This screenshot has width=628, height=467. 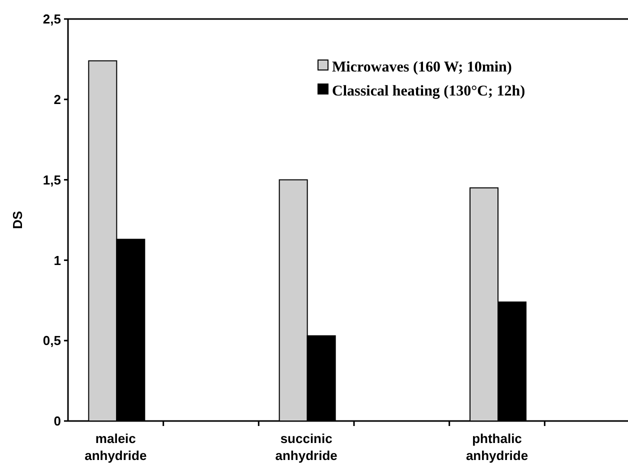 What do you see at coordinates (57, 260) in the screenshot?
I see `y-tick-label: 1` at bounding box center [57, 260].